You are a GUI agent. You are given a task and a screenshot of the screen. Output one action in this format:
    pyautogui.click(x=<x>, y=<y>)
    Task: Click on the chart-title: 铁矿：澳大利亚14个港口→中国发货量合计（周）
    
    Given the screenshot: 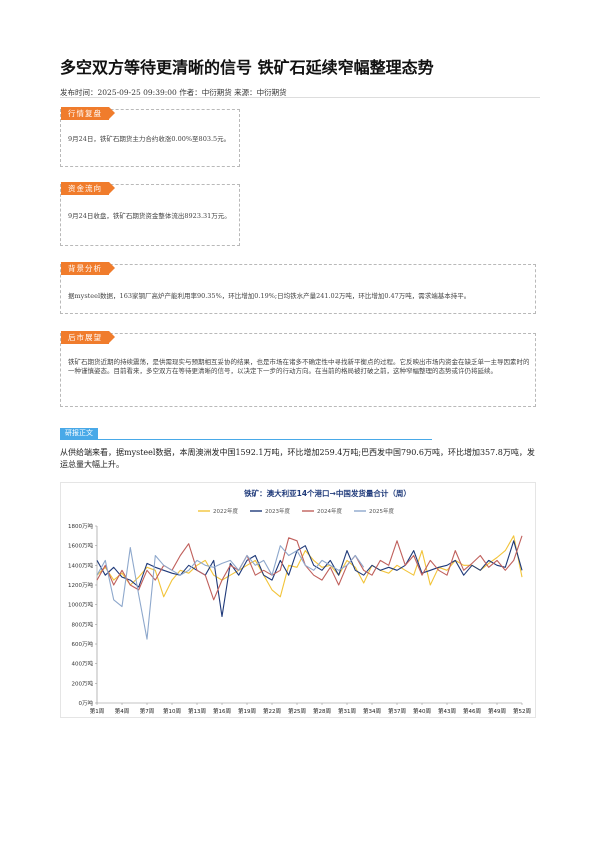 What is the action you would take?
    pyautogui.click(x=327, y=493)
    